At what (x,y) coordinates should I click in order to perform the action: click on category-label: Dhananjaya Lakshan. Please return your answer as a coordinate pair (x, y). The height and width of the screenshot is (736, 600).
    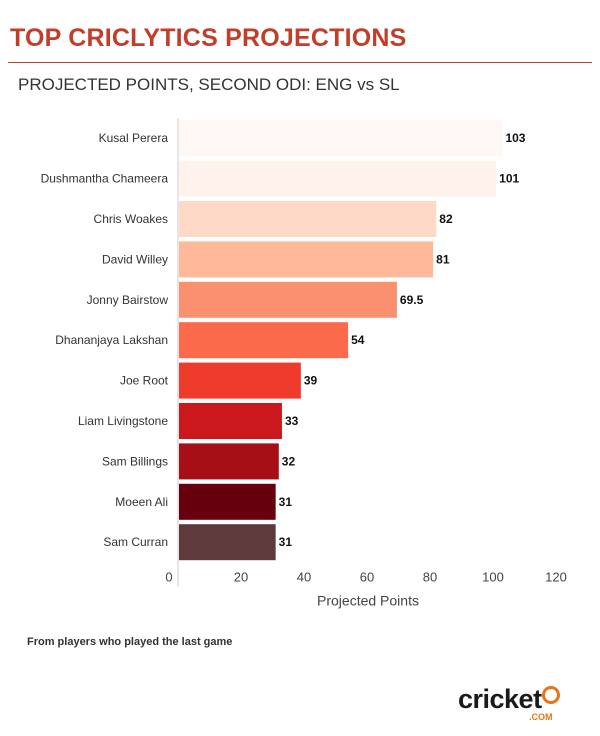
    Looking at the image, I should click on (111, 340).